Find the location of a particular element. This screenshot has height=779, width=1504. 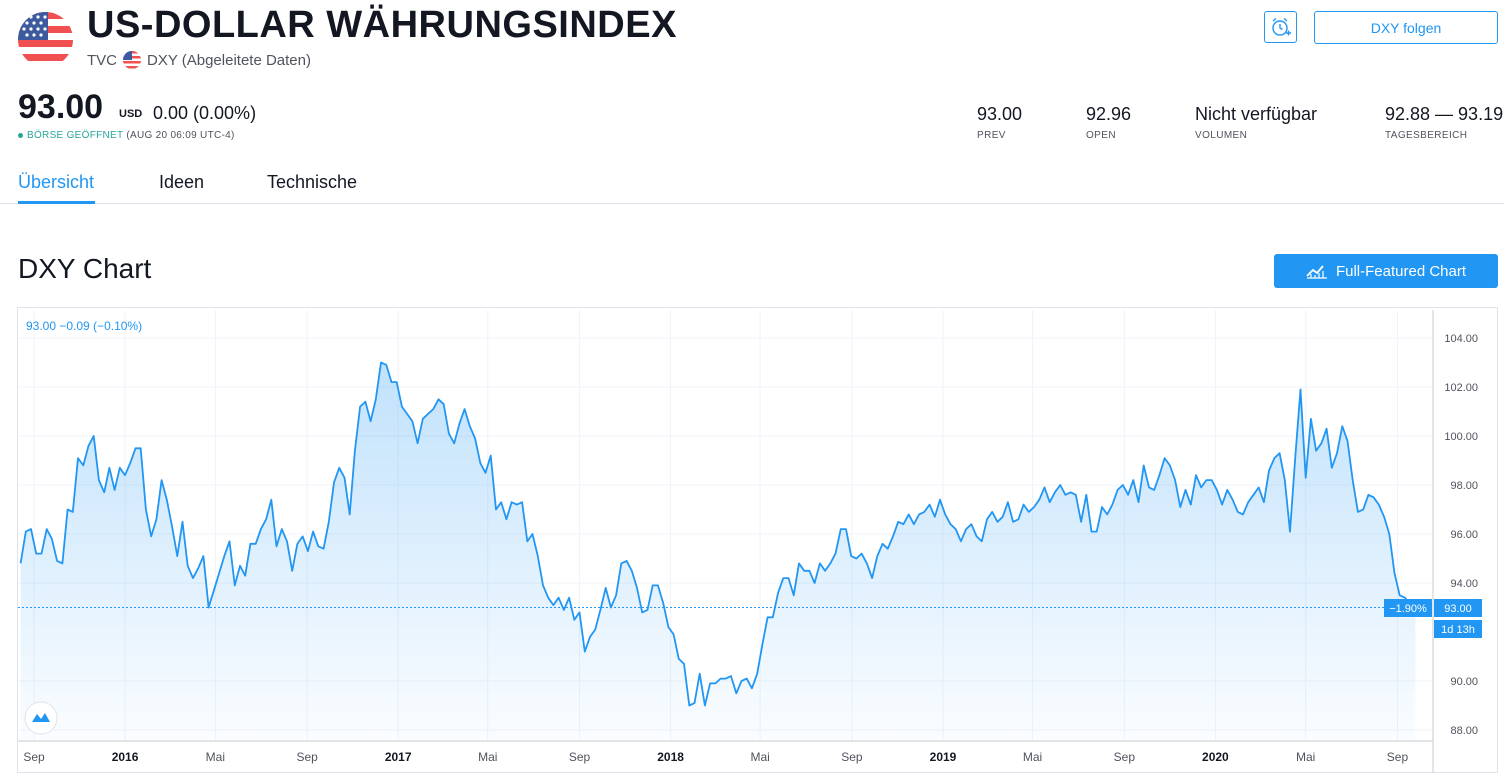

full-featured-chart-button: Full-Featured Chart is located at coordinates (1386, 271).